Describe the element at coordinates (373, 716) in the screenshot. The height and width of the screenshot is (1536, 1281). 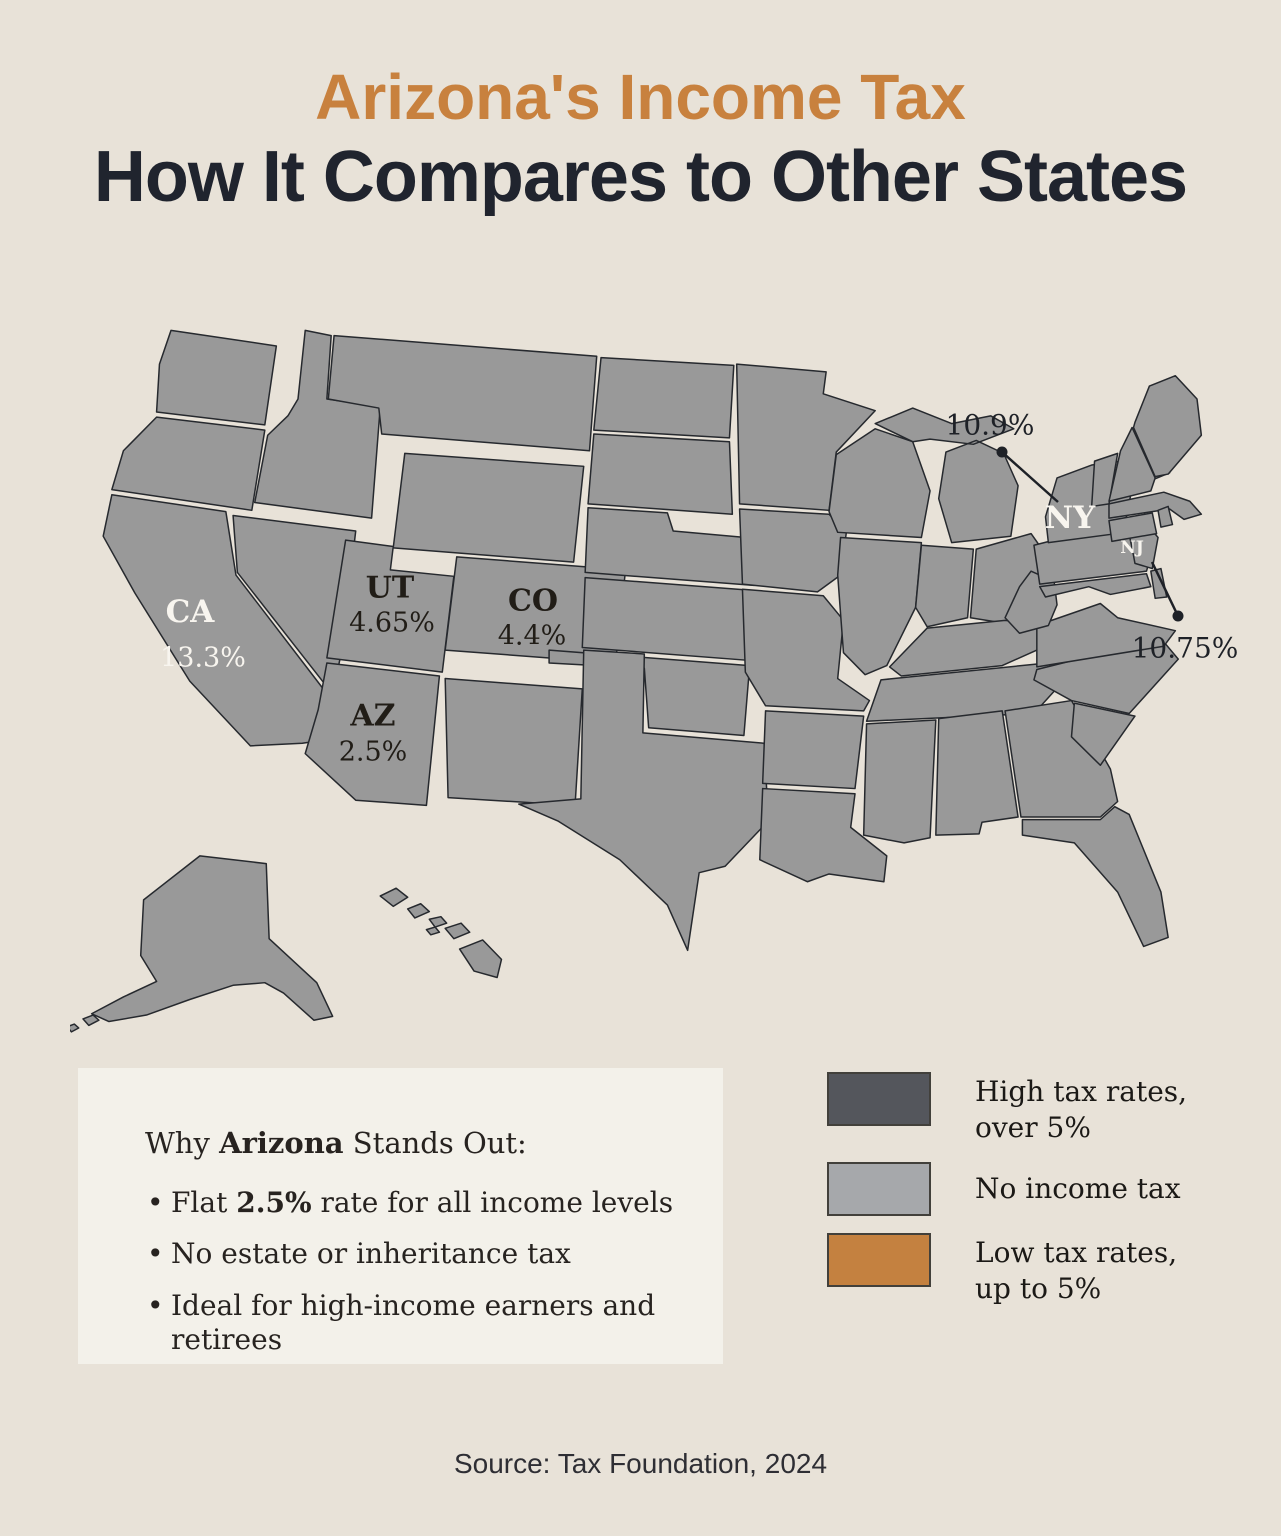
I see `az-state-label: AZ` at that location.